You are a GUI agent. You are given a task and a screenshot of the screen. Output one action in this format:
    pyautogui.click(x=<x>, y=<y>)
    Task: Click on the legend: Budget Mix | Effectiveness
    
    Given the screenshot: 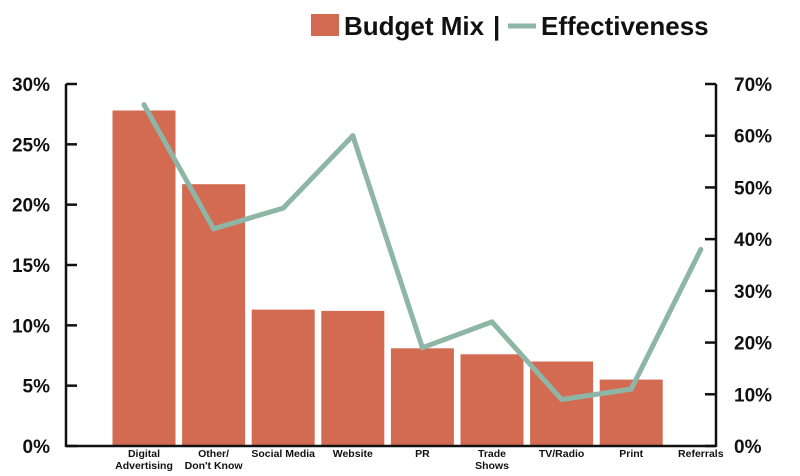 What is the action you would take?
    pyautogui.click(x=510, y=26)
    